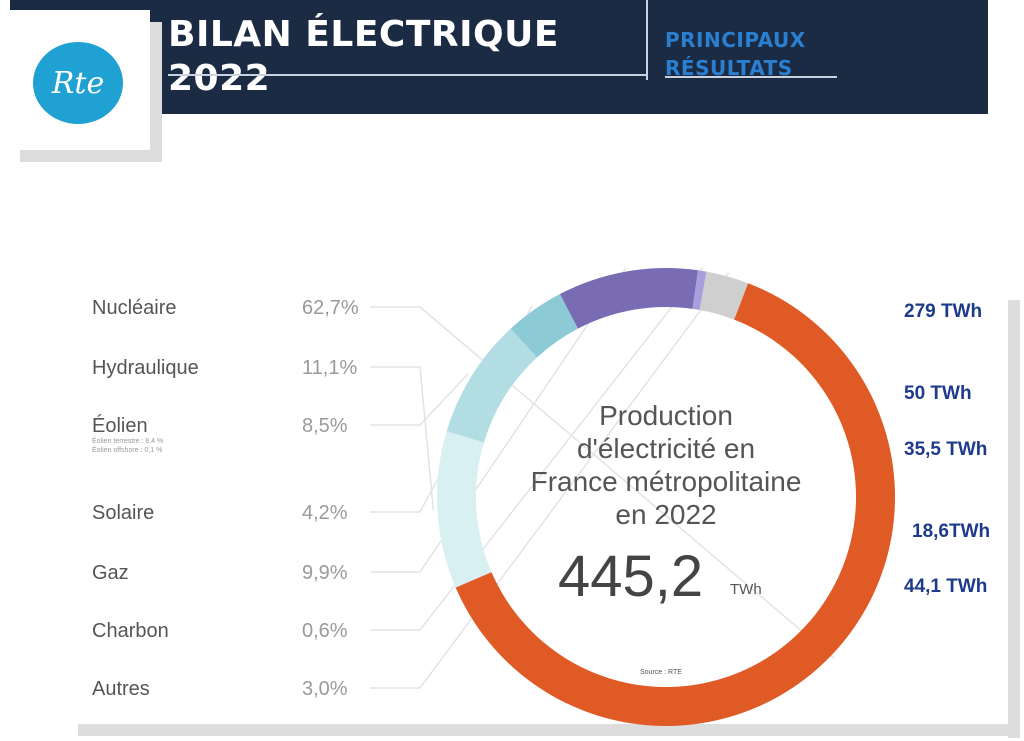 This screenshot has height=741, width=1024. What do you see at coordinates (127, 440) in the screenshot?
I see `eolien-note-1: Éolien terrestre : 8,4 %` at bounding box center [127, 440].